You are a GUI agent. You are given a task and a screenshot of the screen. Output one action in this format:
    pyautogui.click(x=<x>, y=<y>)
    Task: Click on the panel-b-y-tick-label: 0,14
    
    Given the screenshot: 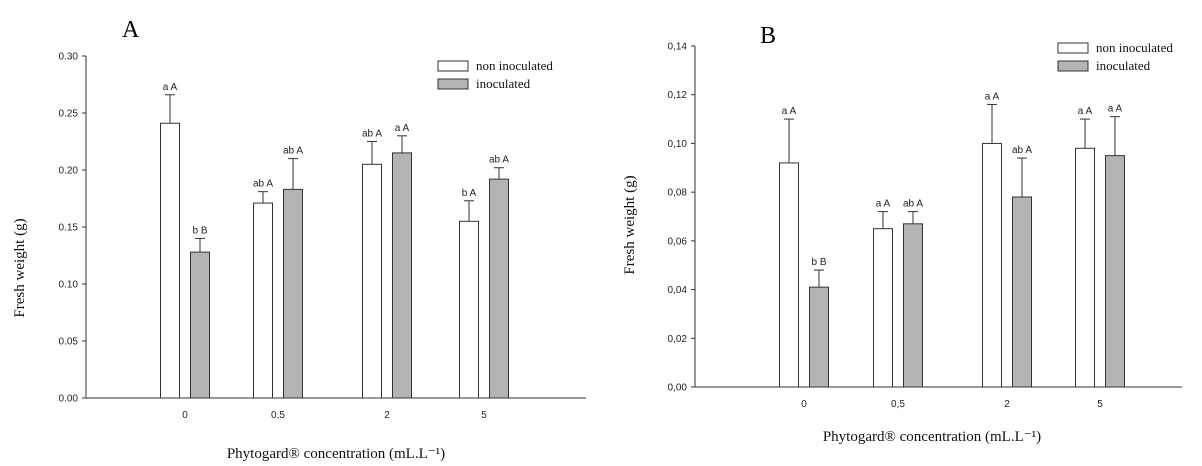 What is the action you would take?
    pyautogui.click(x=678, y=47)
    